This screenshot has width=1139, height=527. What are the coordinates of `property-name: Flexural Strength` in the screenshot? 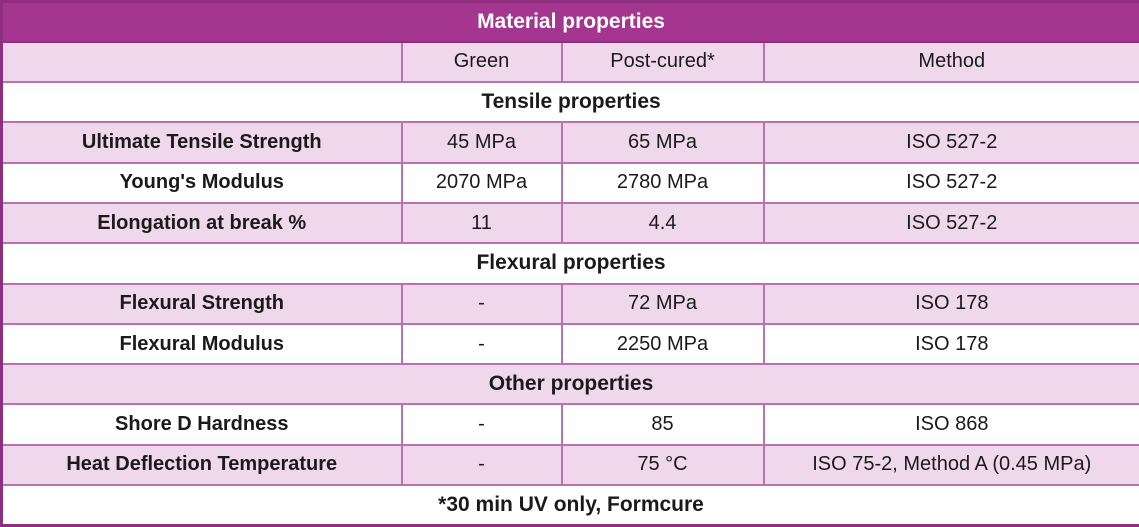 It's located at (201, 303).